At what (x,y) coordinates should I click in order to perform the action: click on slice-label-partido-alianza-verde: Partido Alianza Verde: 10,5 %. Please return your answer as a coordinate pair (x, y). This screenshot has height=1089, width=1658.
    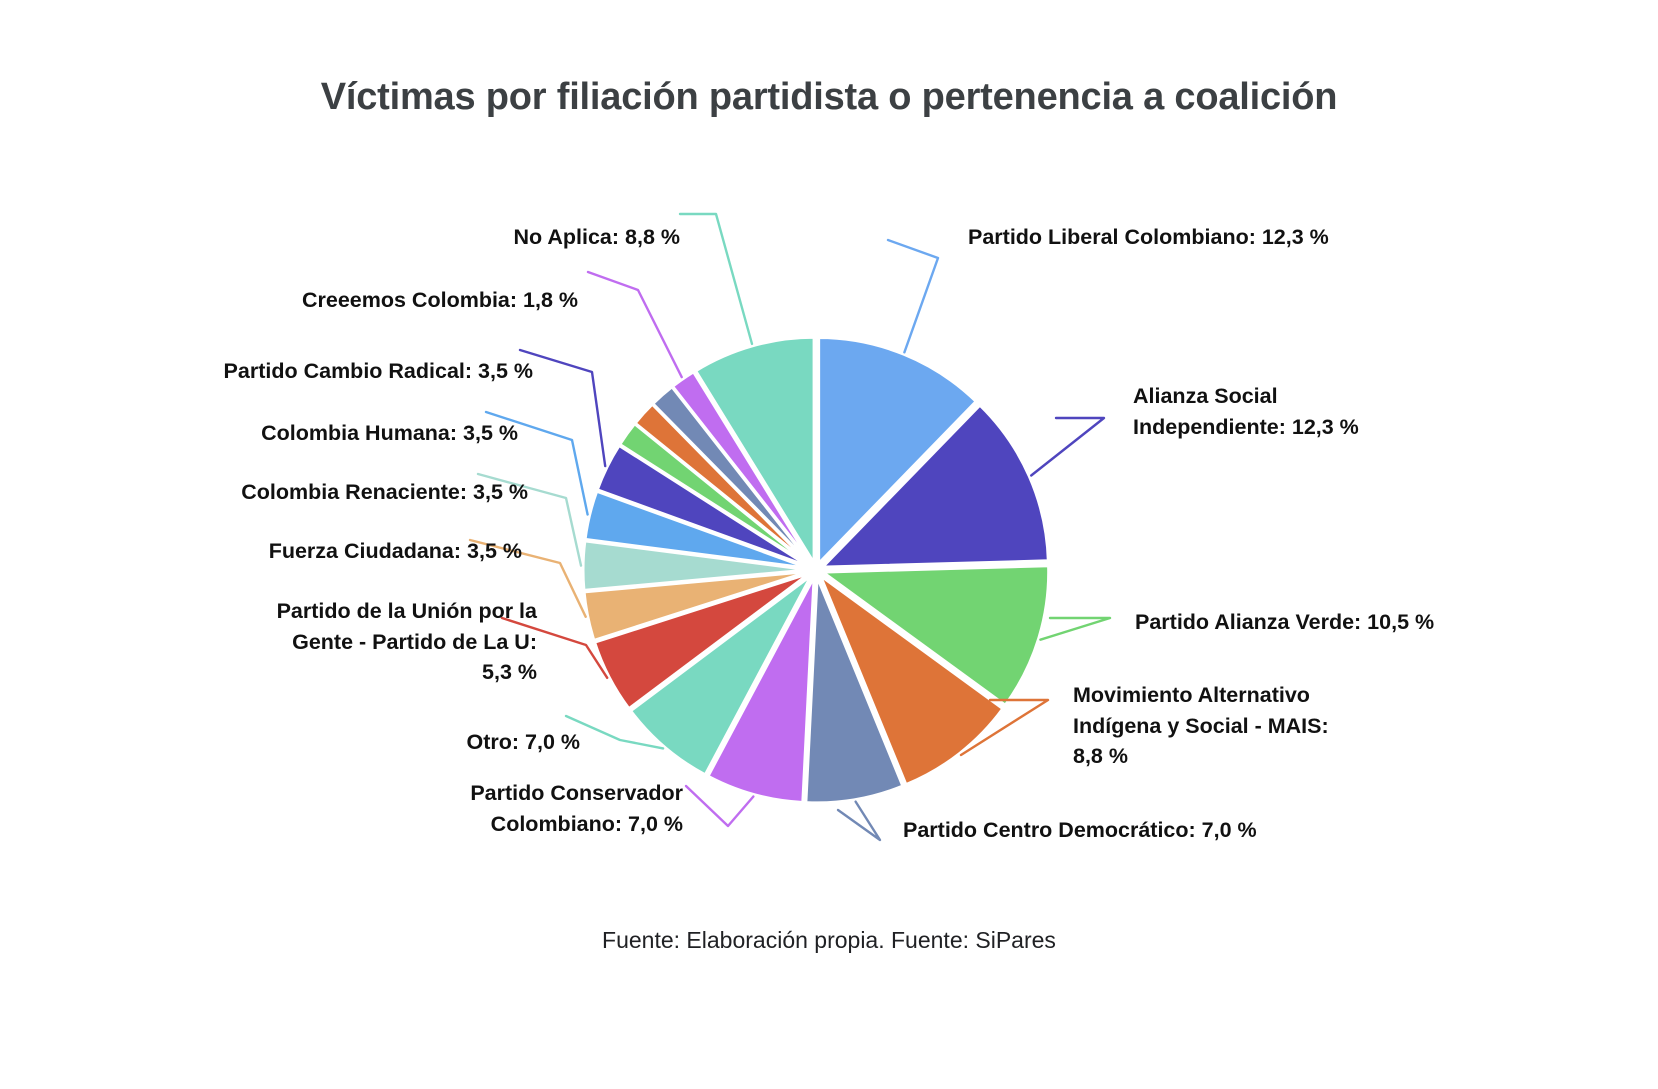
    Looking at the image, I should click on (1285, 622).